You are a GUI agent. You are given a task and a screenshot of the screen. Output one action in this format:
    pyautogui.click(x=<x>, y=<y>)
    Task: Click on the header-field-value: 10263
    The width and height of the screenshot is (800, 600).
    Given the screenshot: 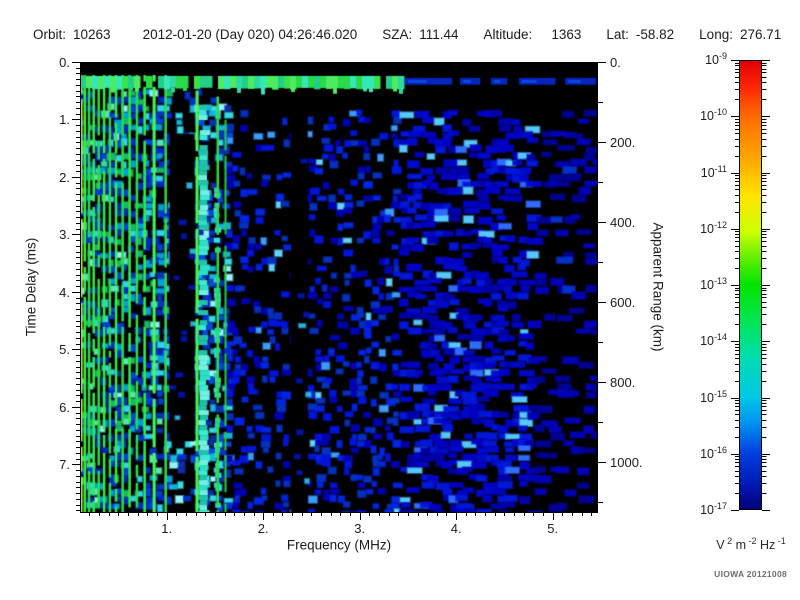 What is the action you would take?
    pyautogui.click(x=92, y=34)
    